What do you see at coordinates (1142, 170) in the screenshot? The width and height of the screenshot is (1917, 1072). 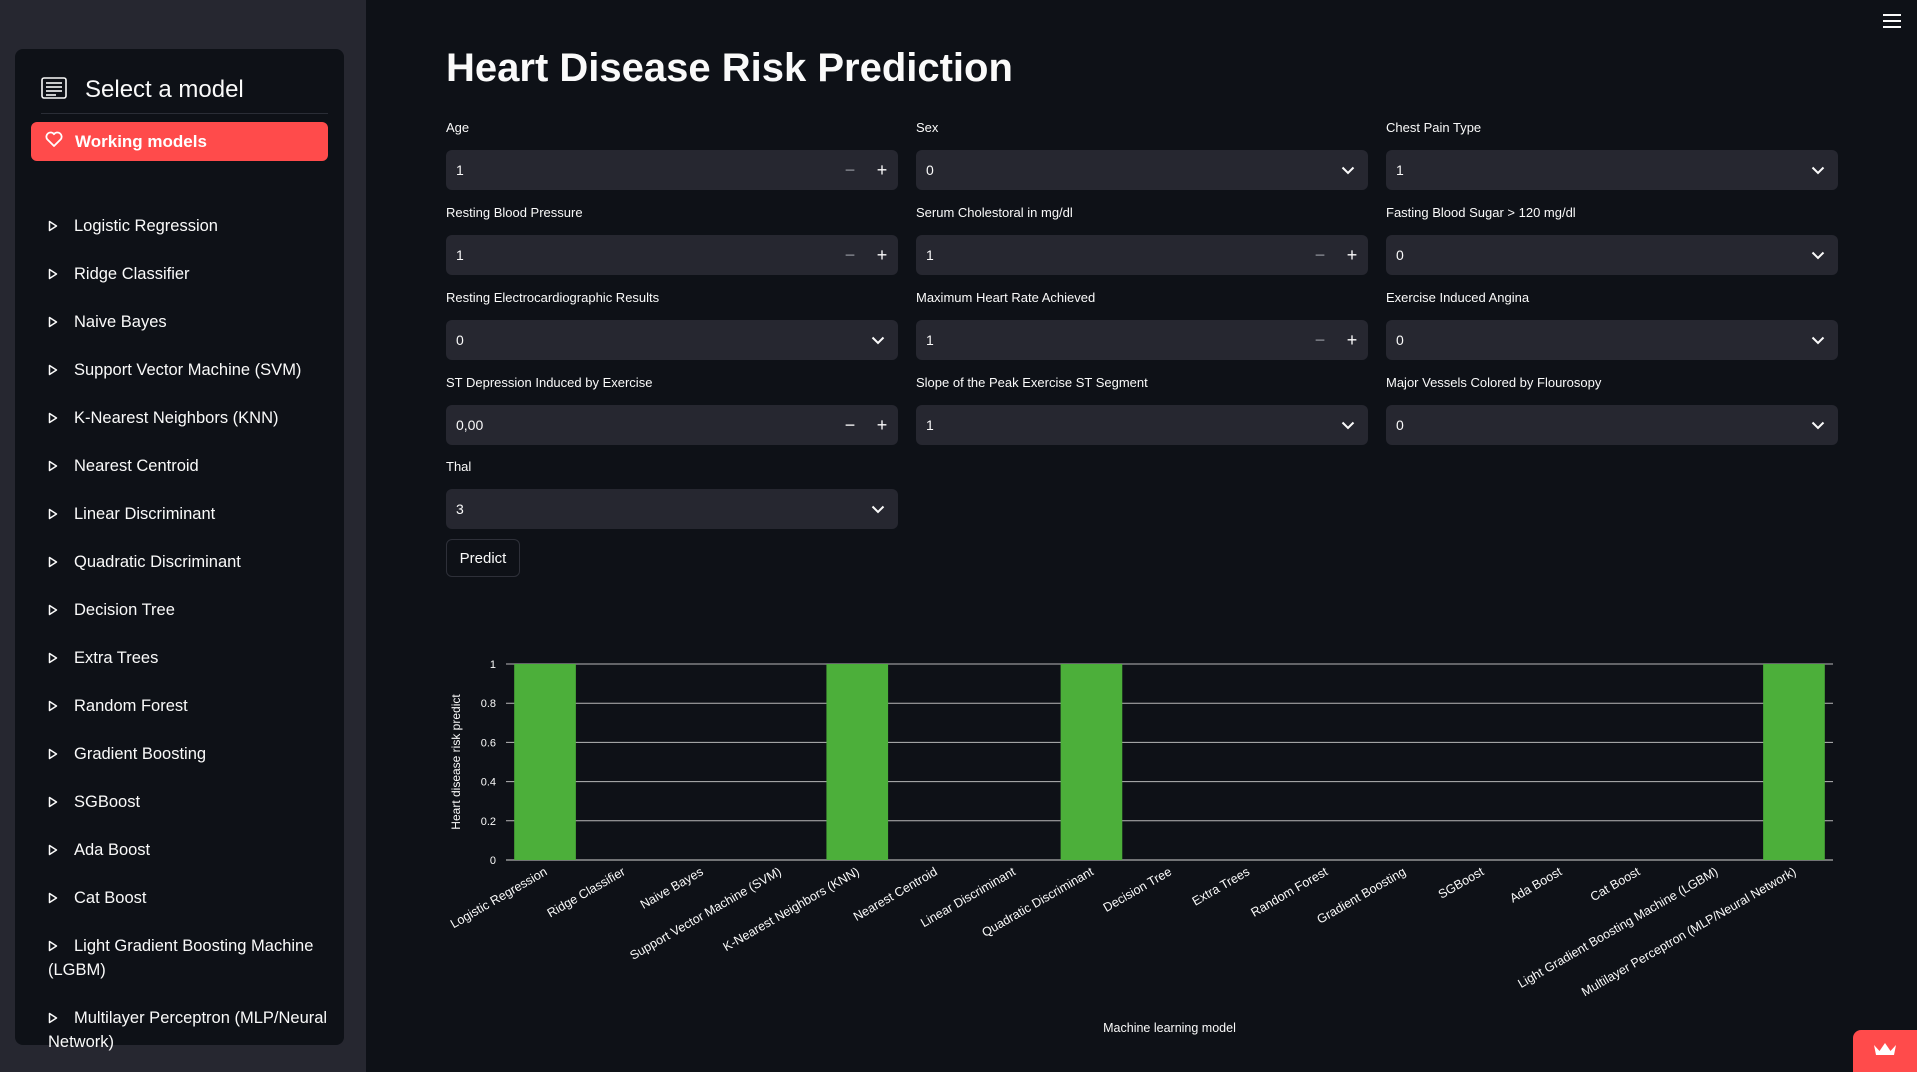 I see `sex-select: 0` at bounding box center [1142, 170].